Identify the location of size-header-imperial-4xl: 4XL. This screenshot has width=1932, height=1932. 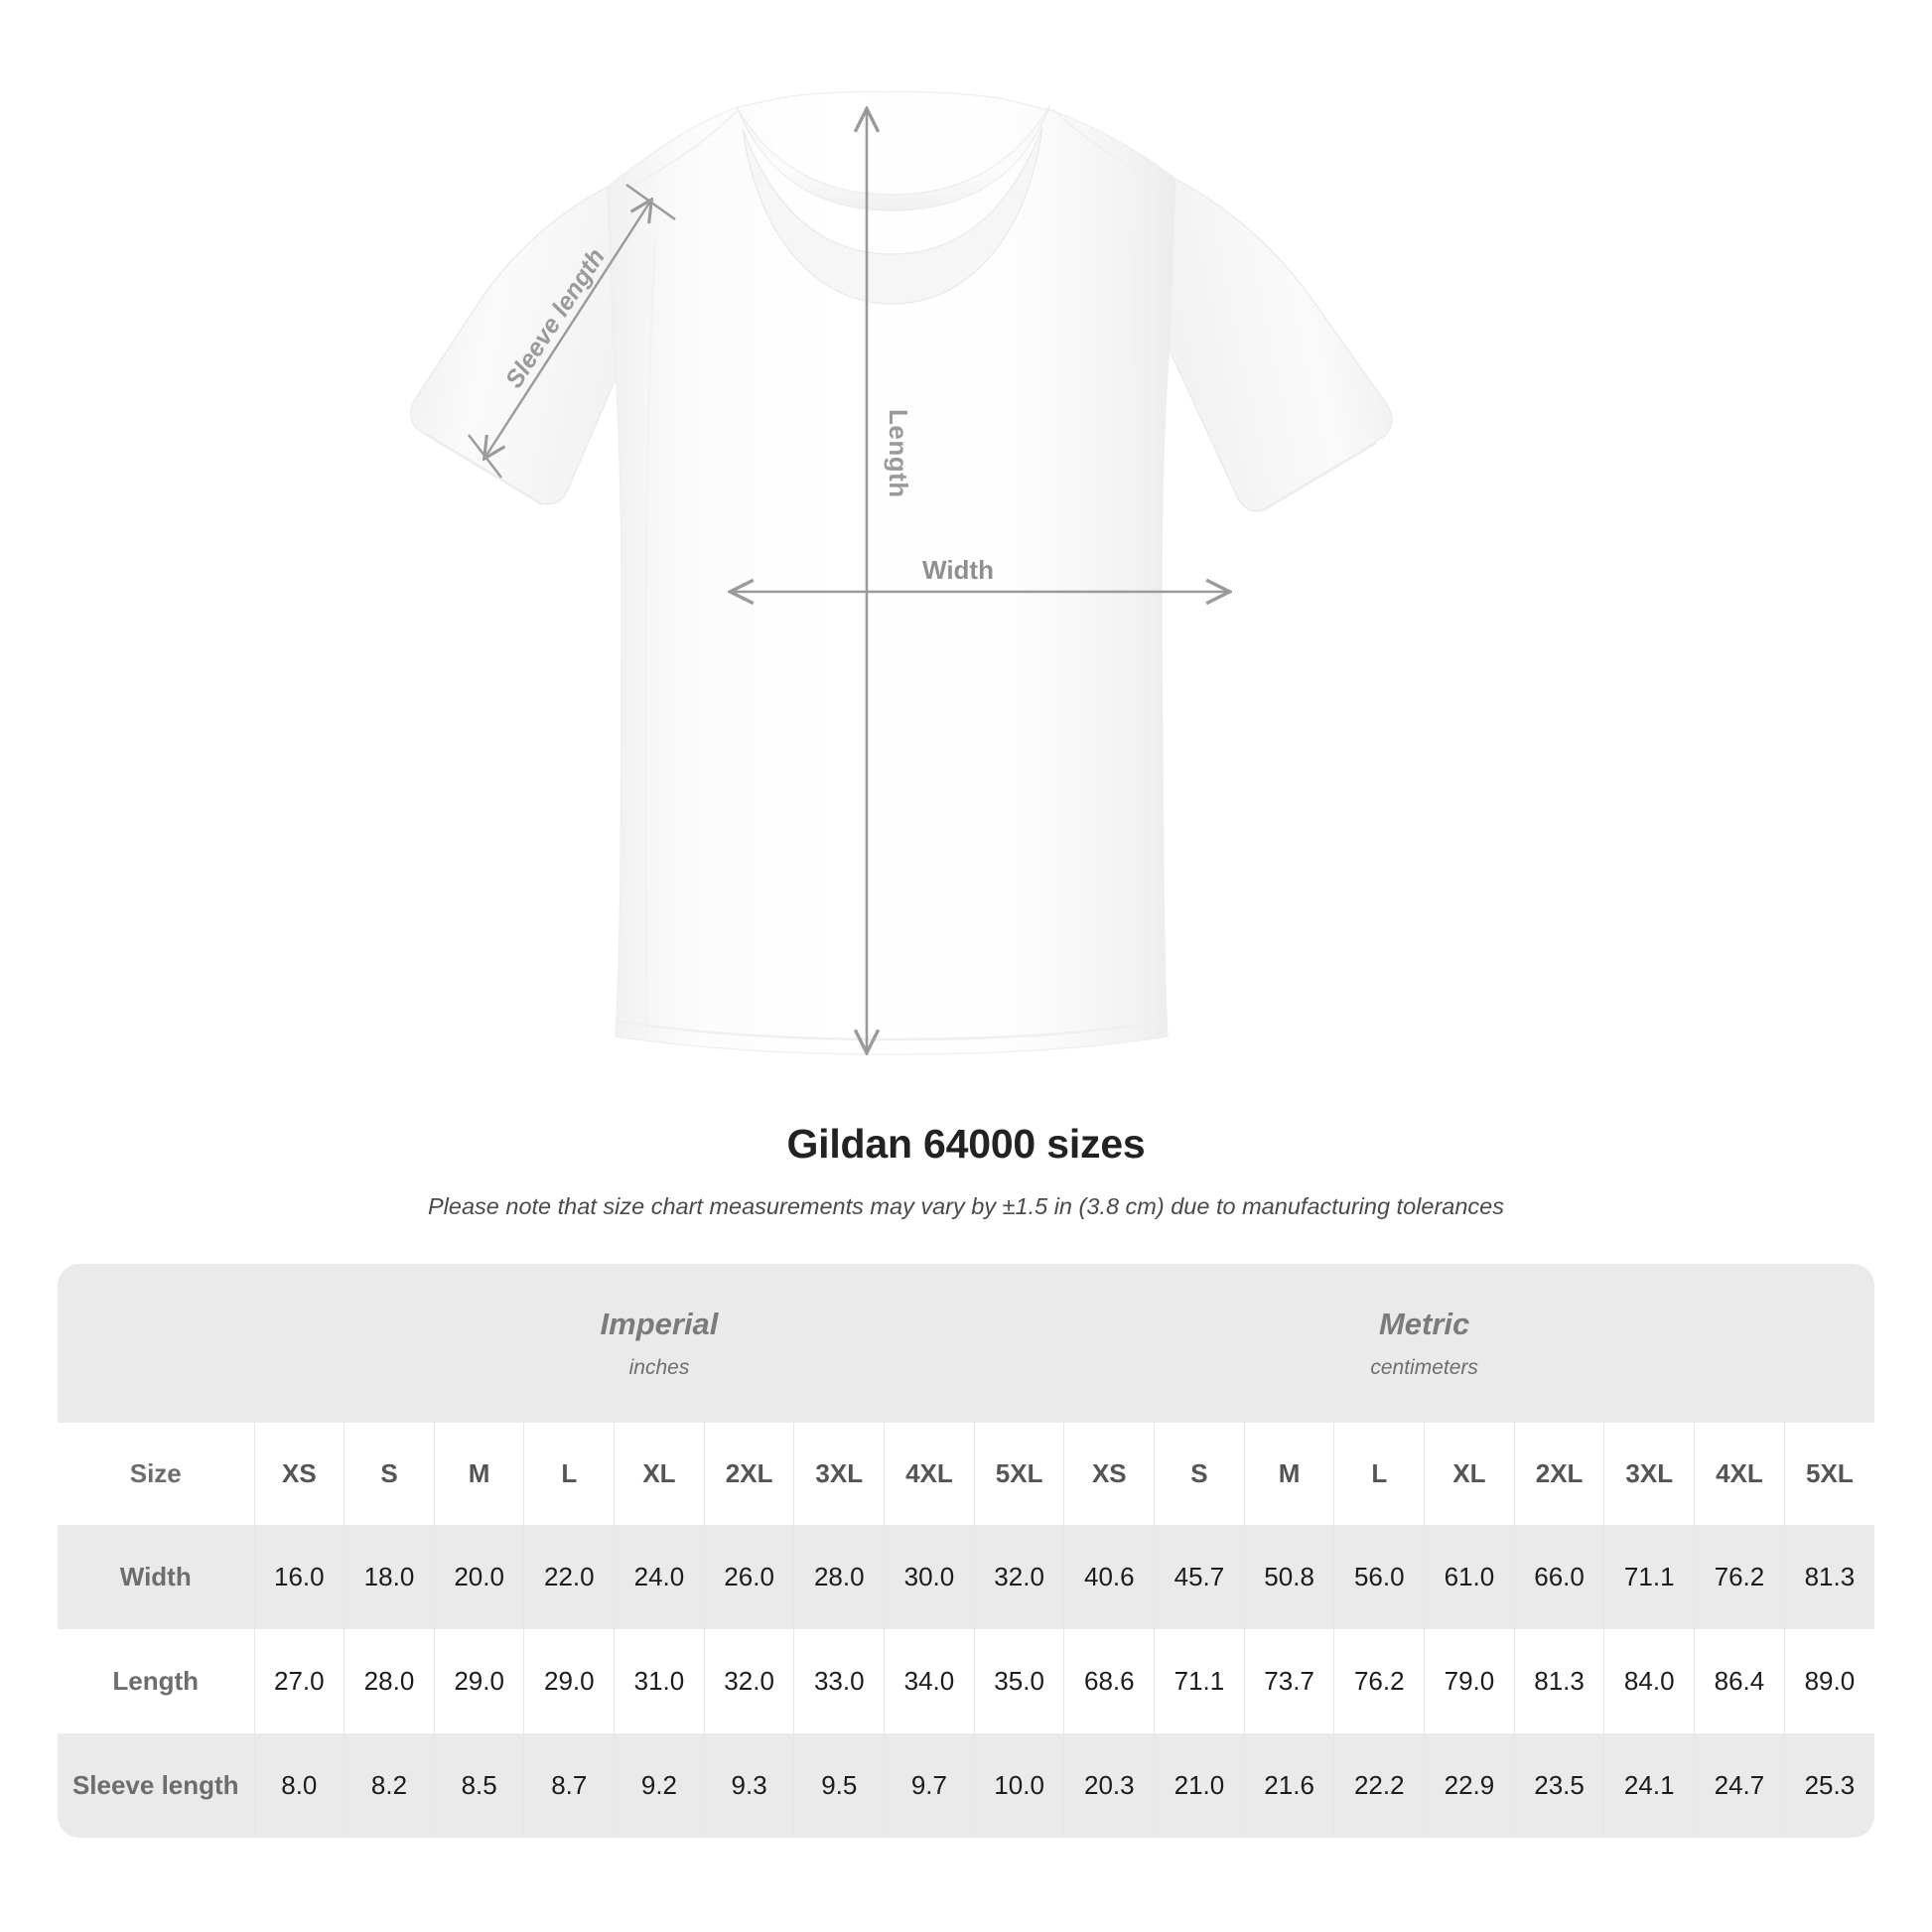
(930, 1474).